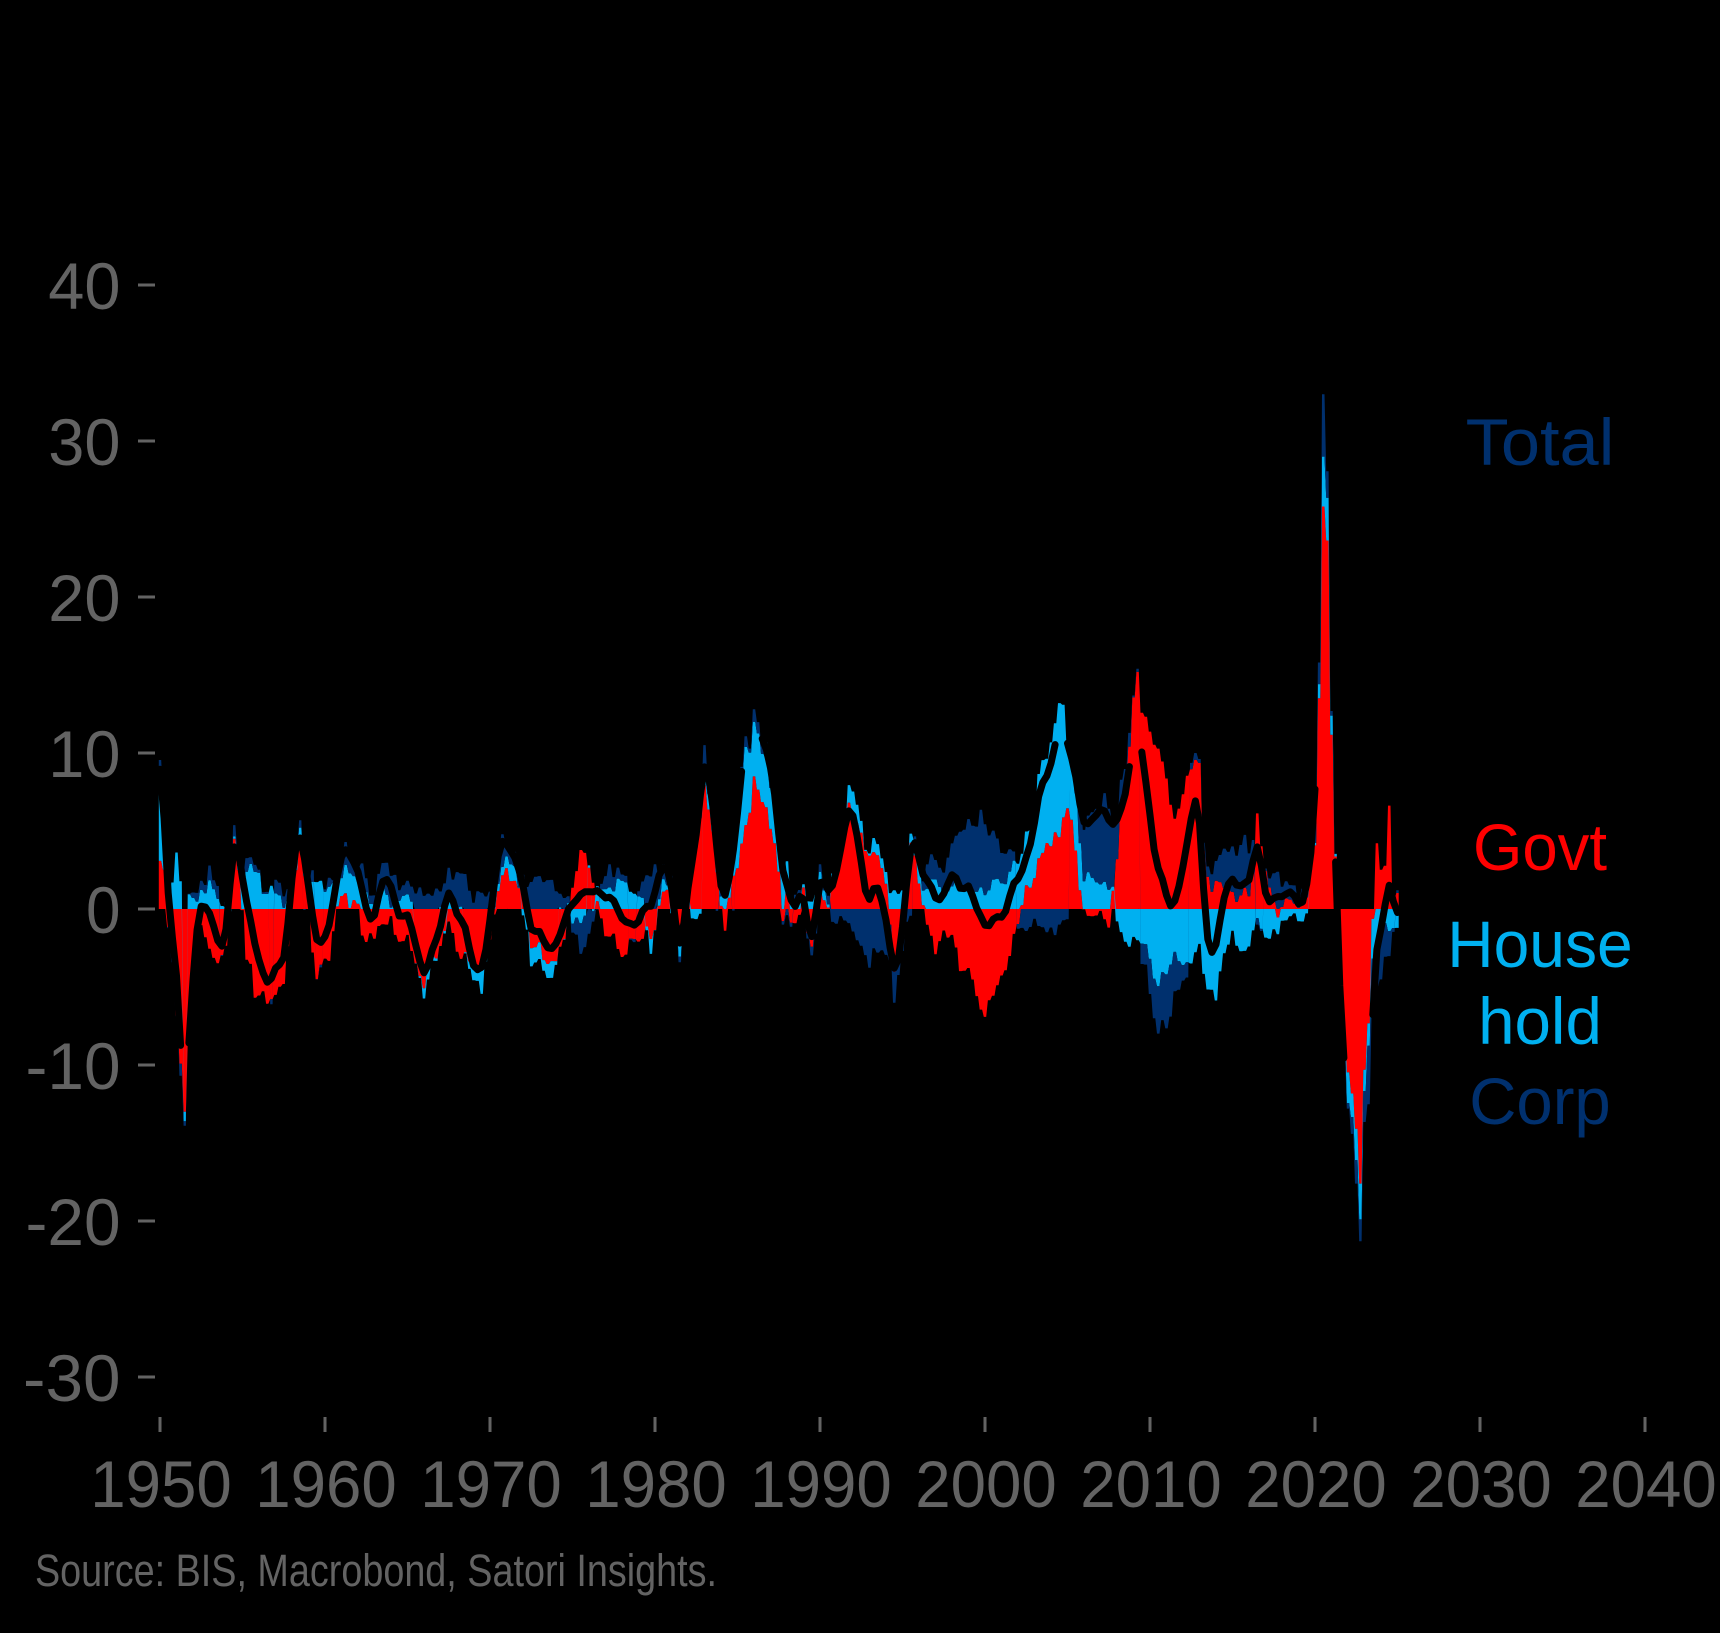  Describe the element at coordinates (1646, 1484) in the screenshot. I see `svg-text: 2040` at that location.